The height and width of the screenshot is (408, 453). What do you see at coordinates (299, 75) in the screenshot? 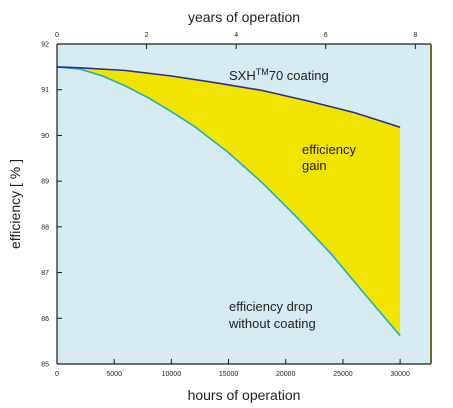
I see `coating-annotation-rest: 70 coating` at bounding box center [299, 75].